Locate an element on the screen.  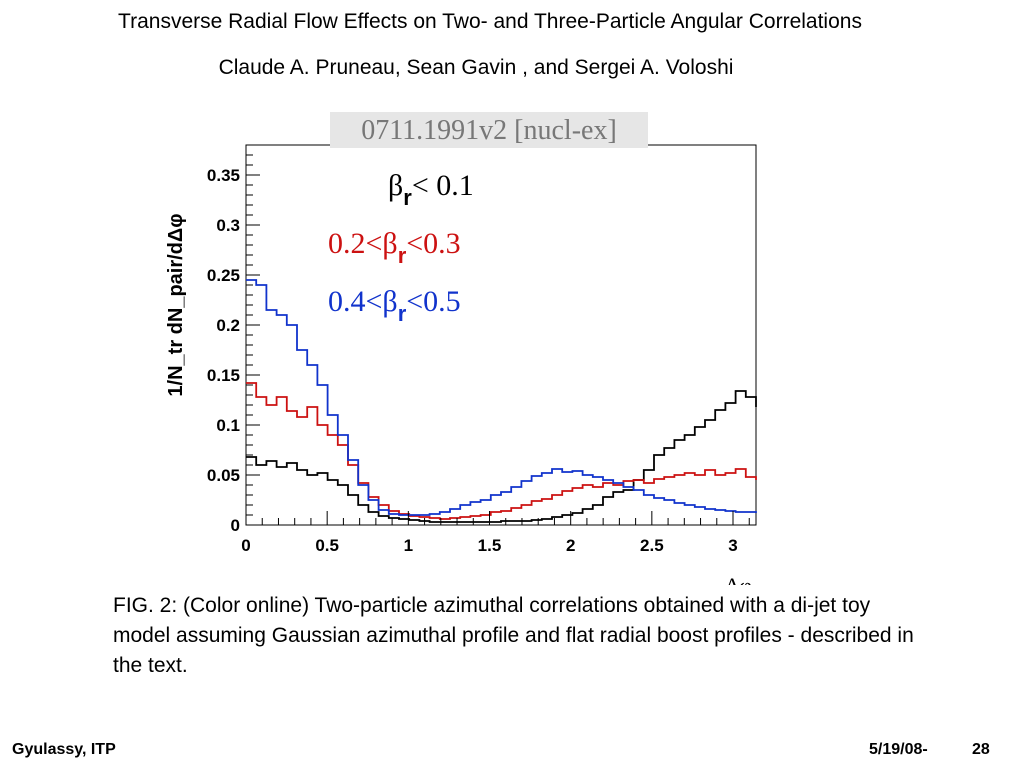
y-tick-label: 0.15 is located at coordinates (223, 375).